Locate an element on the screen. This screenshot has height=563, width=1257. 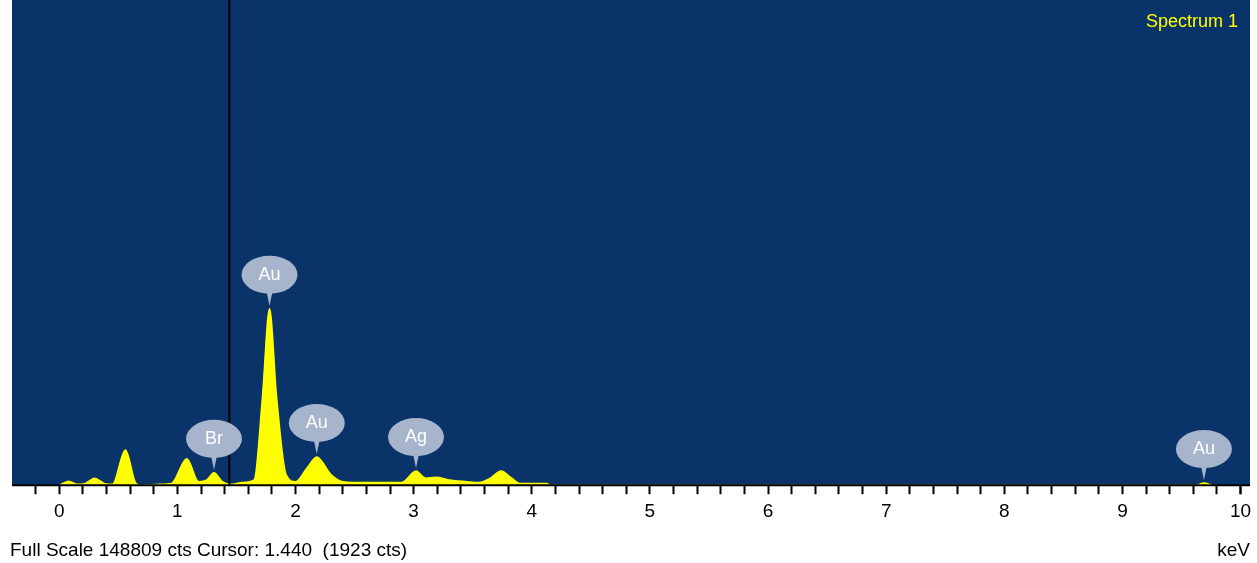
x-axis-title: keV is located at coordinates (1234, 549).